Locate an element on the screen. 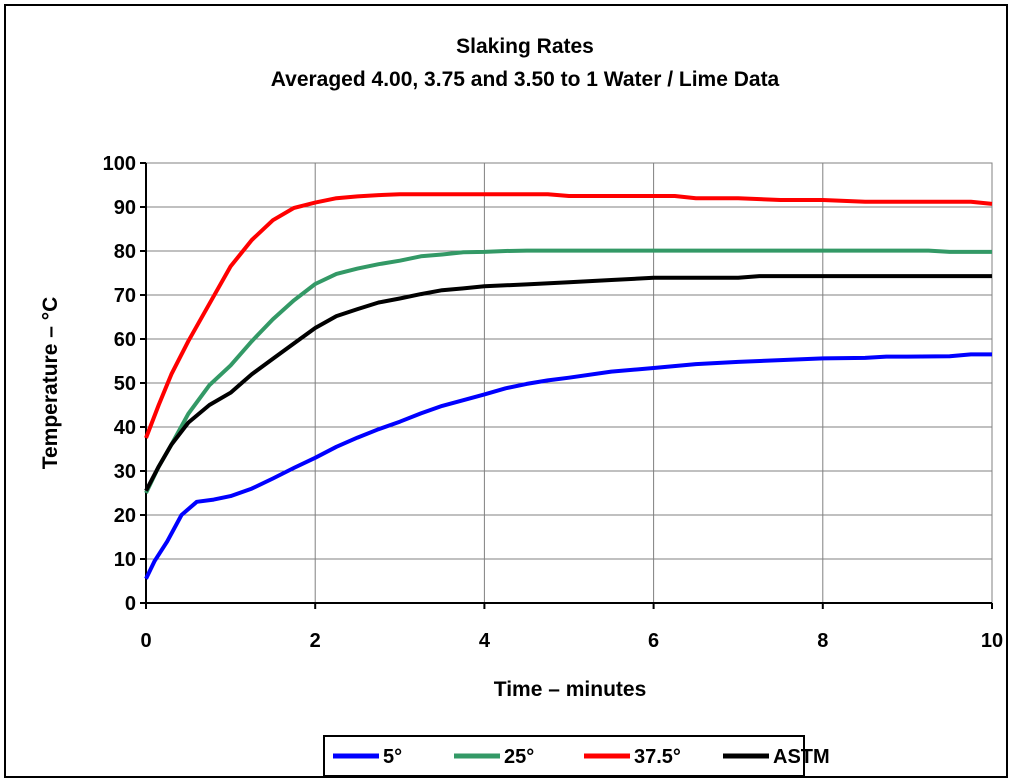  y-tick-label: 10 is located at coordinates (125, 560).